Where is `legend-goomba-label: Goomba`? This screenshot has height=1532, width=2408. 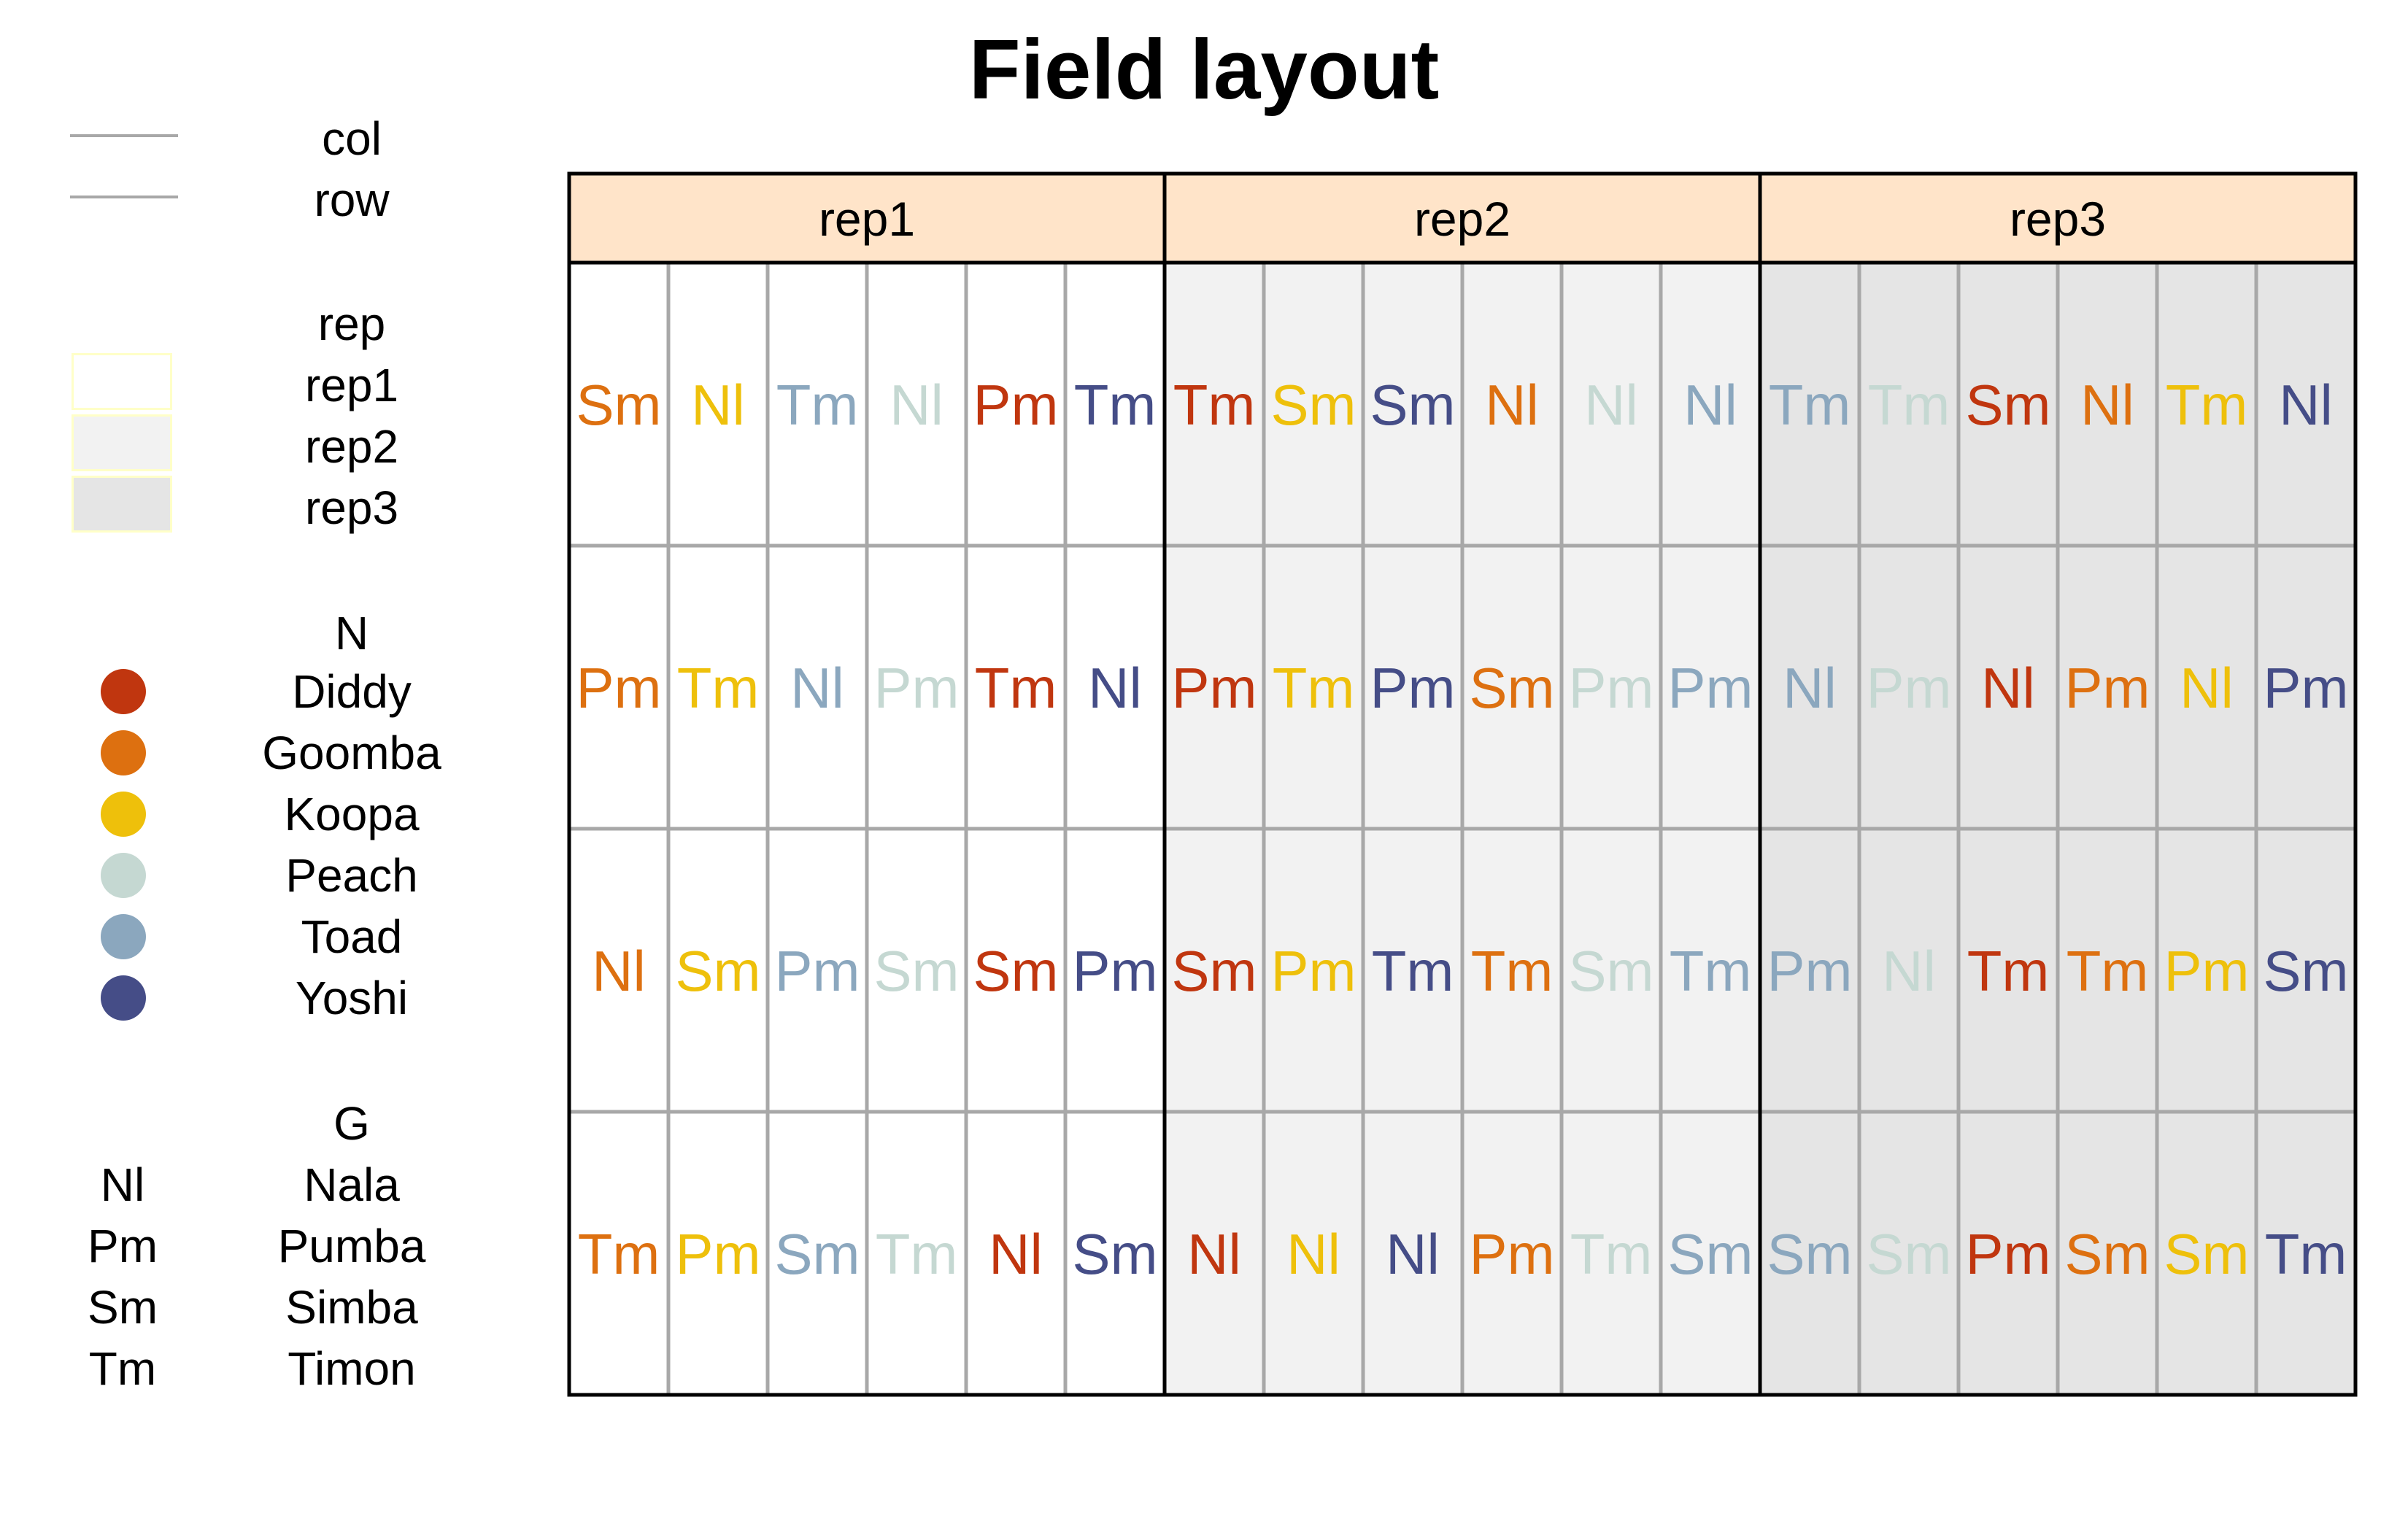
legend-goomba-label: Goomba is located at coordinates (351, 753).